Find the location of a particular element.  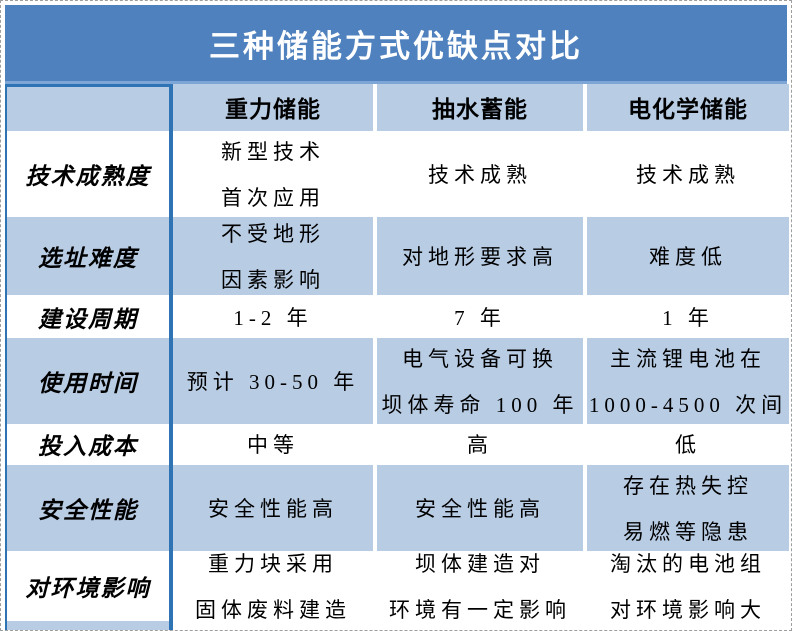

column-header-gravity-storage: 重力储能 is located at coordinates (275, 107).